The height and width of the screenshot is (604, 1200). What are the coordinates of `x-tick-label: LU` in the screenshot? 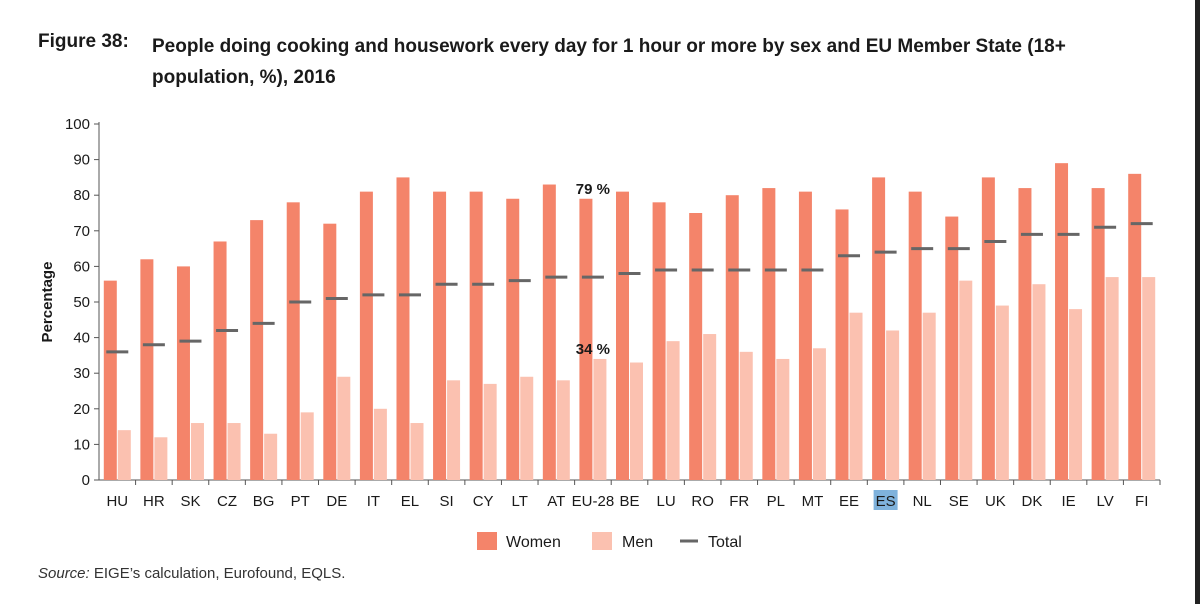 It's located at (665, 501).